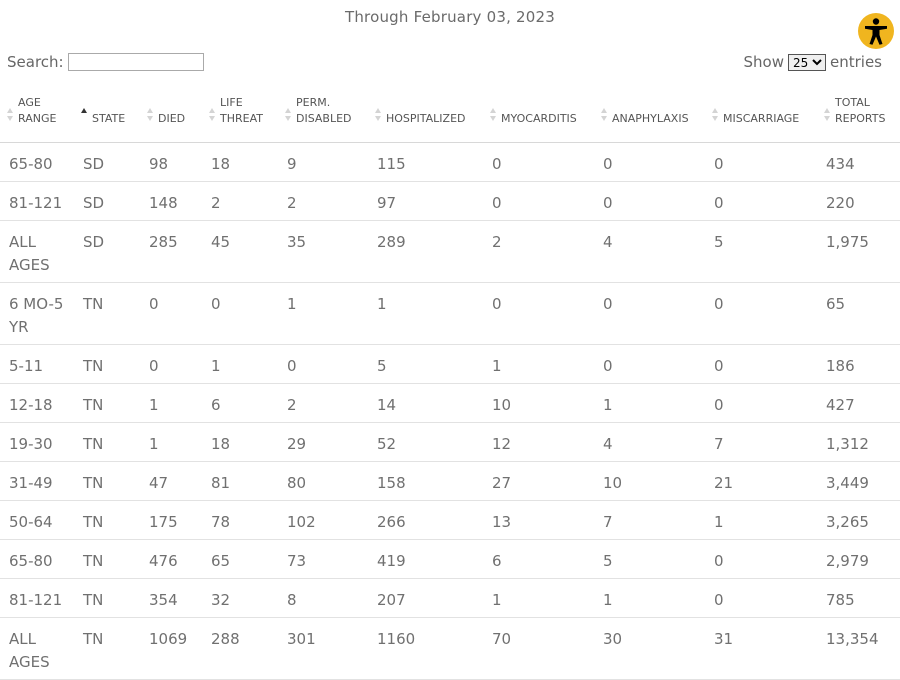  What do you see at coordinates (37, 115) in the screenshot?
I see `column-header: AGE RANGE` at bounding box center [37, 115].